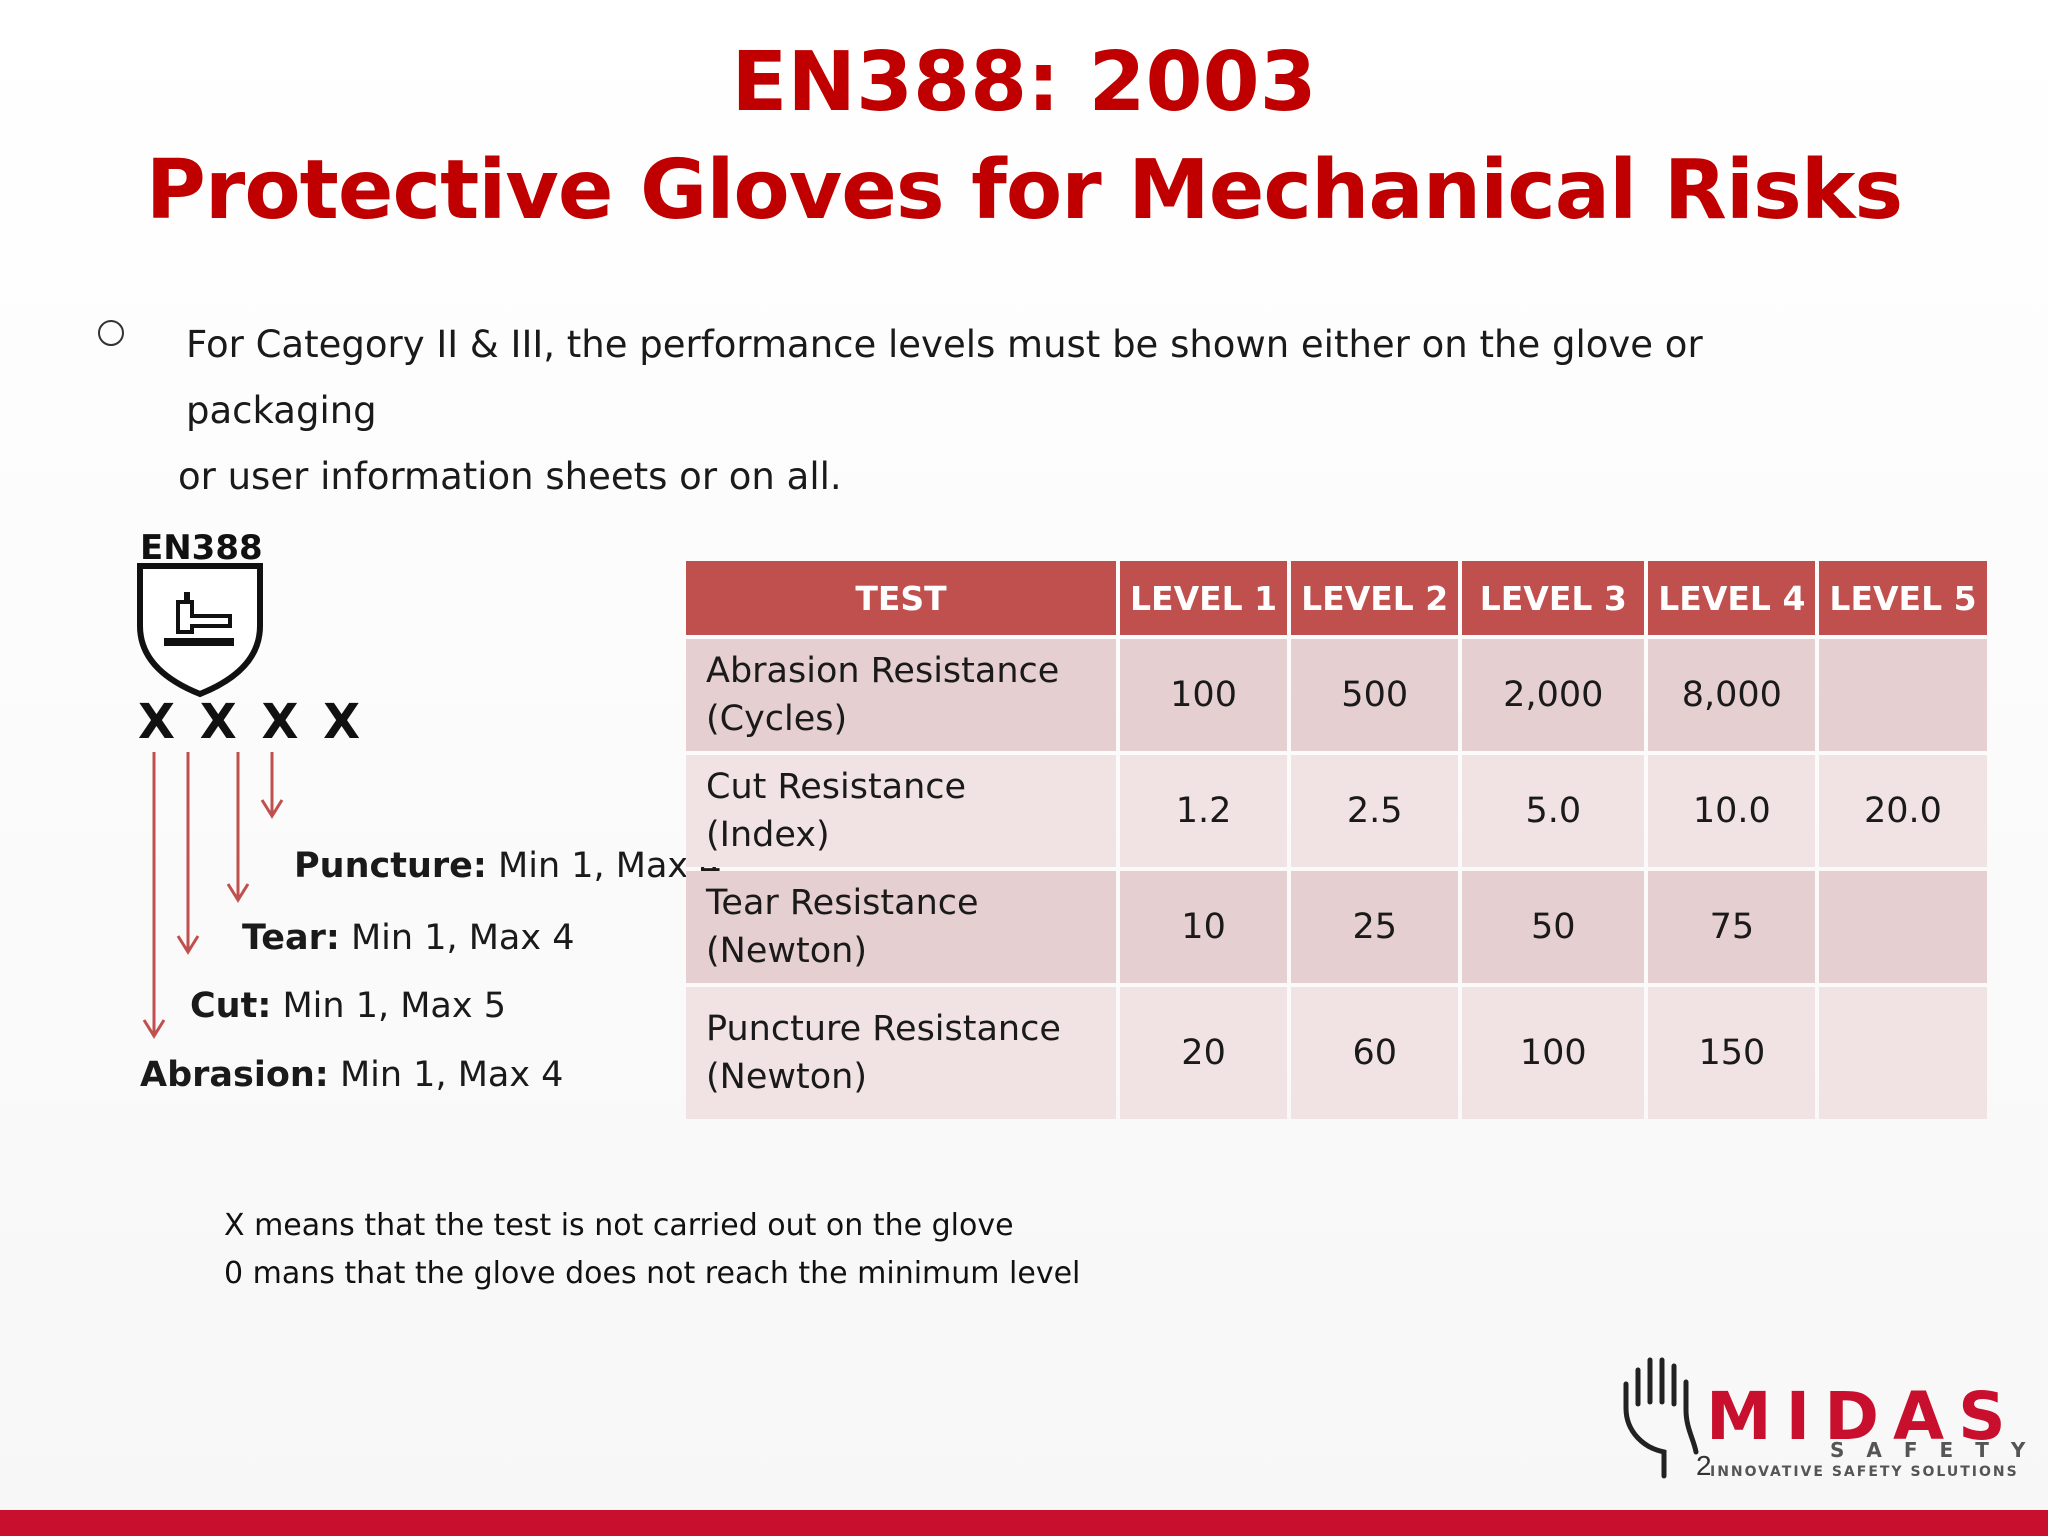 The image size is (2048, 1536). I want to click on bullet-line-2: or user information sheets or on all., so click(510, 476).